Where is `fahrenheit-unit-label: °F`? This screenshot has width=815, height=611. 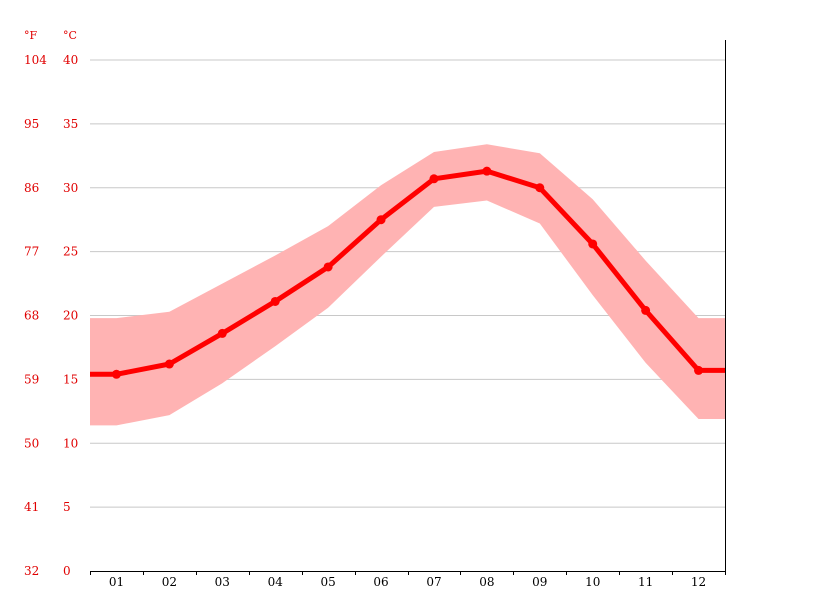
fahrenheit-unit-label: °F is located at coordinates (31, 35).